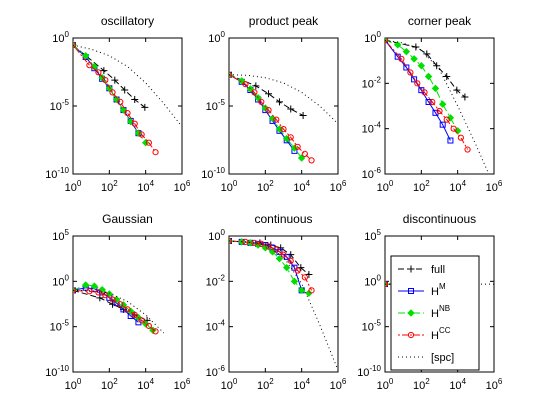 Image resolution: width=560 pixels, height=420 pixels. I want to click on subplot-0: oscillatory 100 10² 10⁴ 10⁶ 10⁰ 10⁻⁵ 10⁻¹⁰, so click(118, 104).